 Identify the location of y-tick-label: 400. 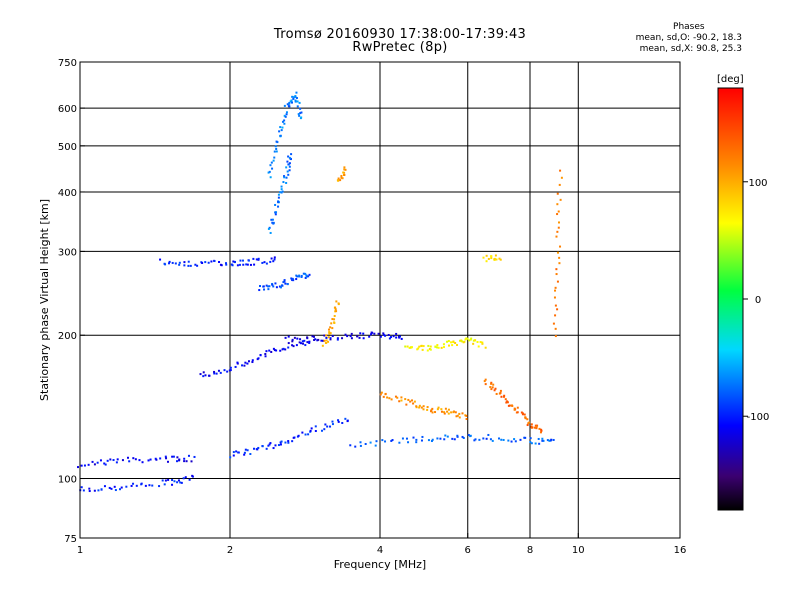
(67, 193).